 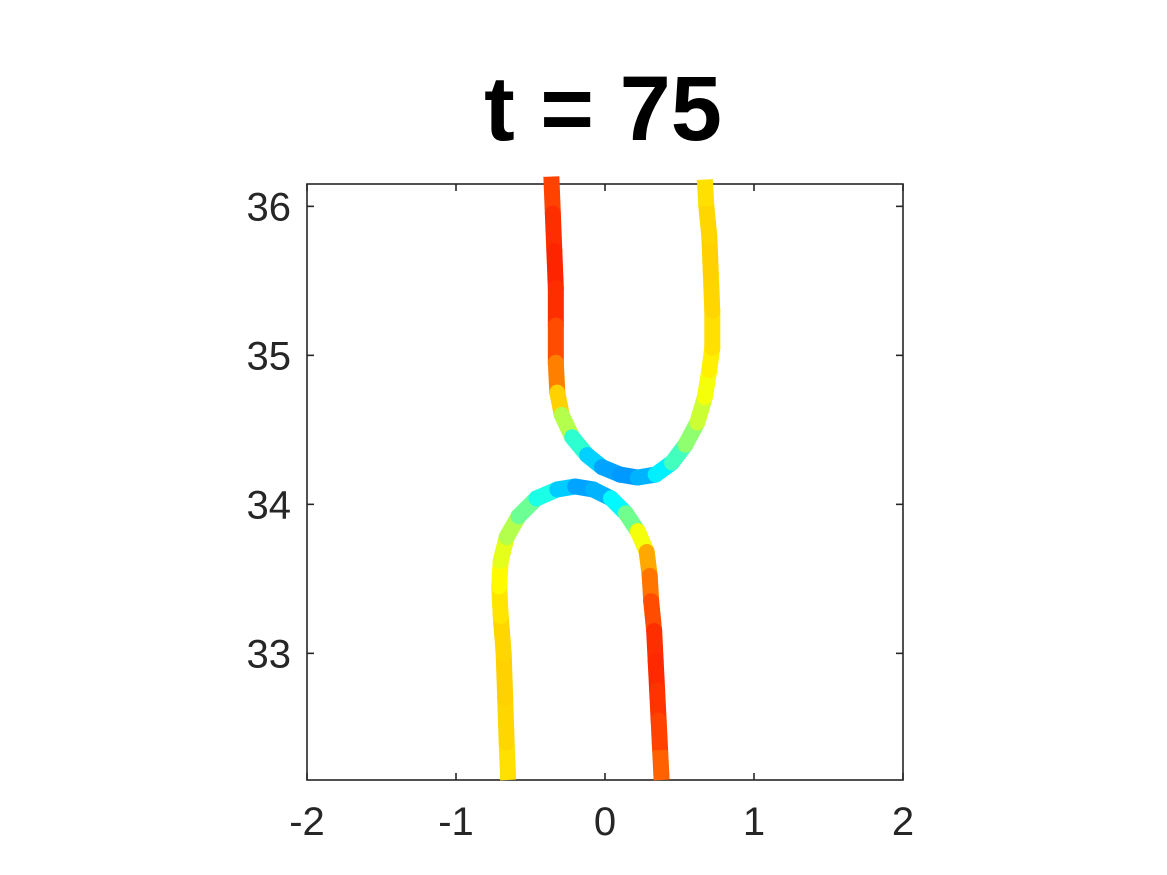 I want to click on curves-layer, so click(x=606, y=478).